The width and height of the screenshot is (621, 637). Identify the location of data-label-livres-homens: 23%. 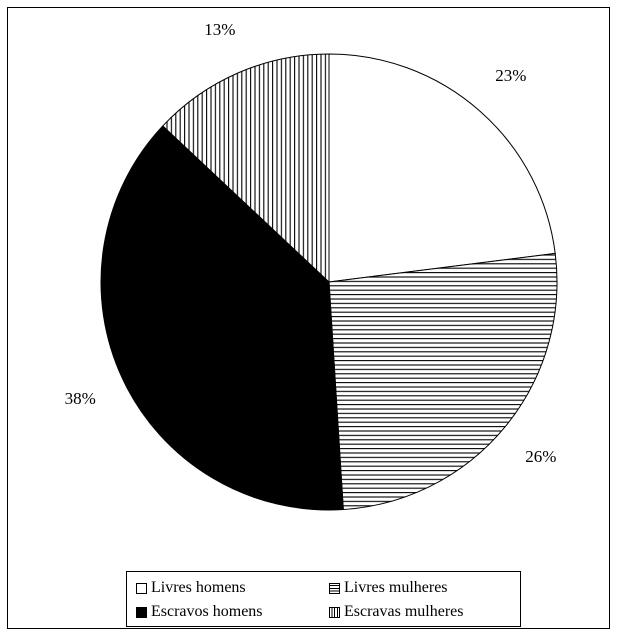
(511, 75).